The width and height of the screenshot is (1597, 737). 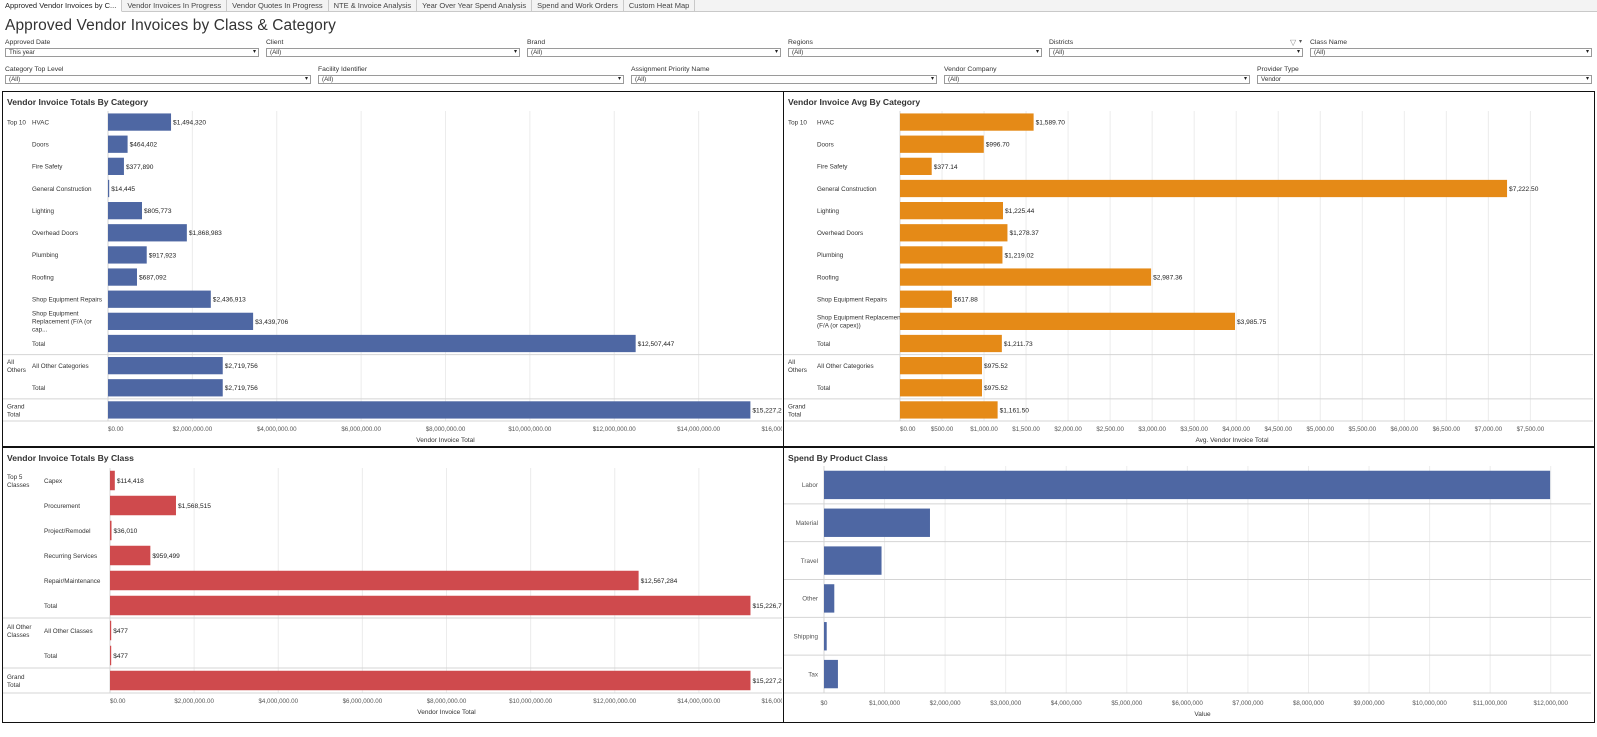 I want to click on filter-facility-identifier: Facility Identifier (All) ▾, so click(x=471, y=75).